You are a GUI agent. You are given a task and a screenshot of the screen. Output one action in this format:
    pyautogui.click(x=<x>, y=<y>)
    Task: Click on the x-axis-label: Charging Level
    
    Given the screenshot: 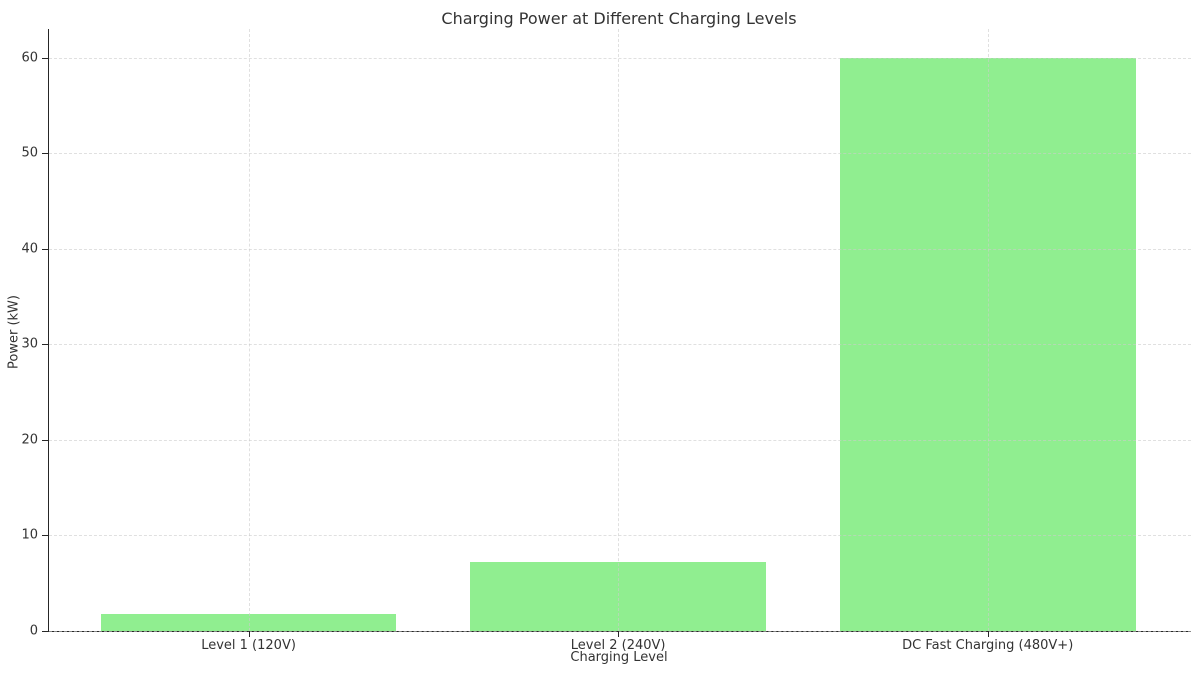 What is the action you would take?
    pyautogui.click(x=619, y=657)
    